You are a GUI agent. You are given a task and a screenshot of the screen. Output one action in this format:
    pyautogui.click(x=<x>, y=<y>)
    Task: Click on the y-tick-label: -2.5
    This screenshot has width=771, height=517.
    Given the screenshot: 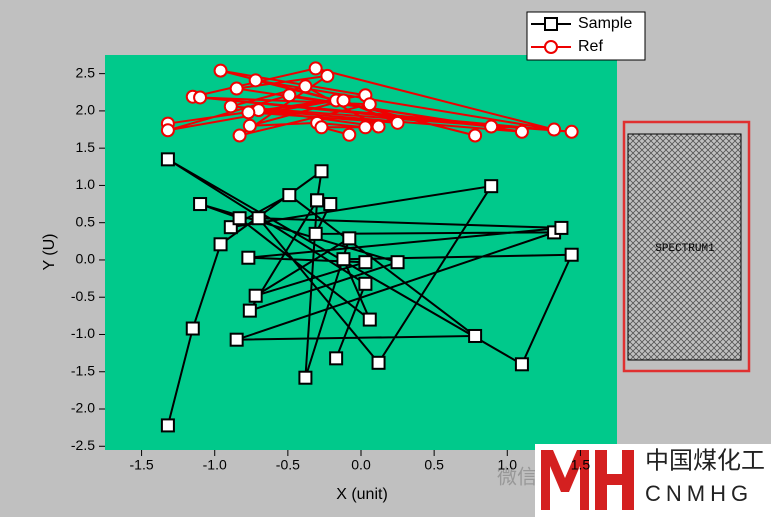 What is the action you would take?
    pyautogui.click(x=83, y=445)
    